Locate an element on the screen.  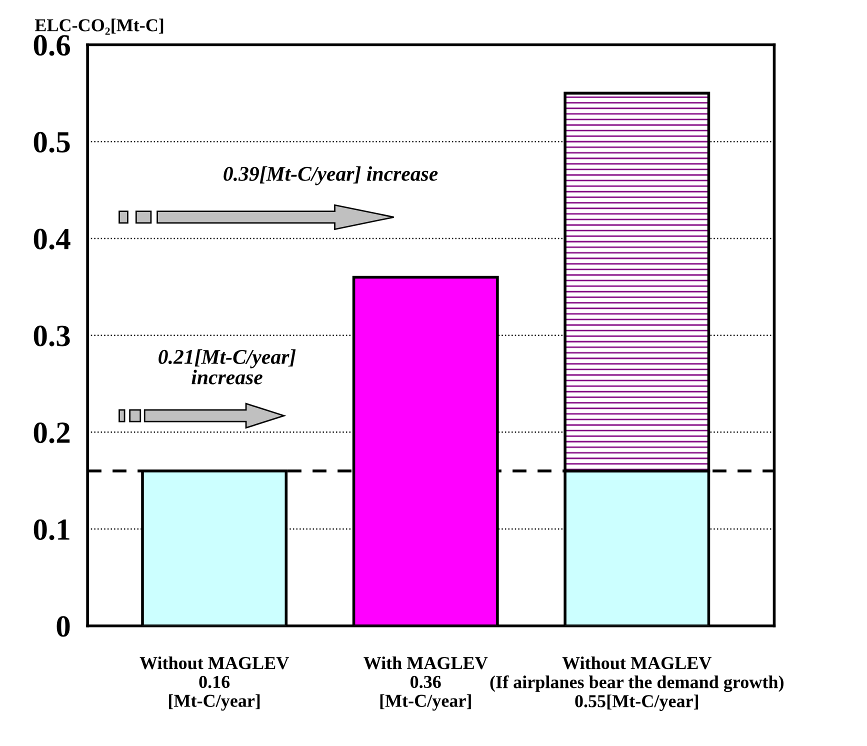
y-tick-label: 0.4 is located at coordinates (52, 239).